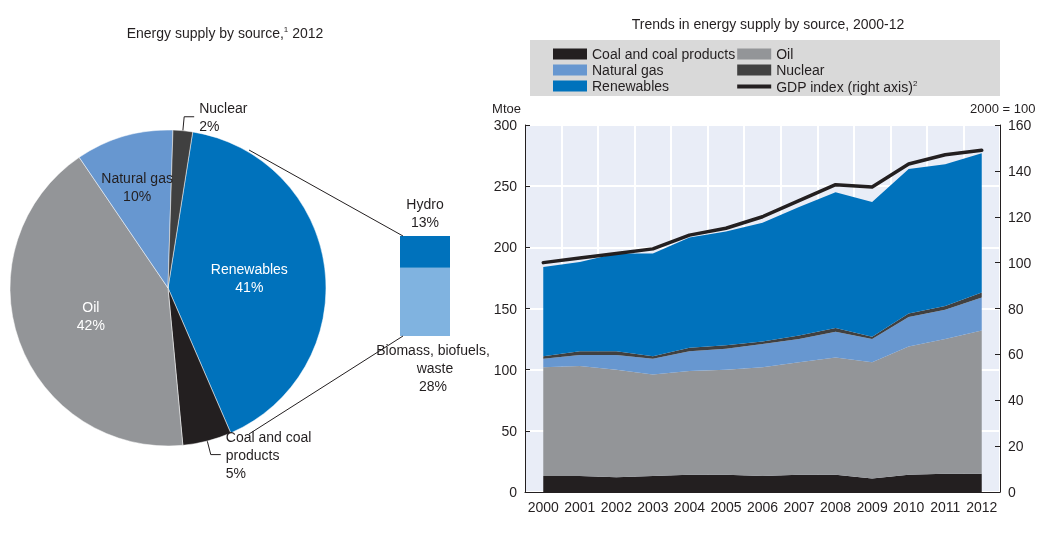 Image resolution: width=1062 pixels, height=533 pixels. Describe the element at coordinates (800, 70) in the screenshot. I see `legend-label: Nuclear` at that location.